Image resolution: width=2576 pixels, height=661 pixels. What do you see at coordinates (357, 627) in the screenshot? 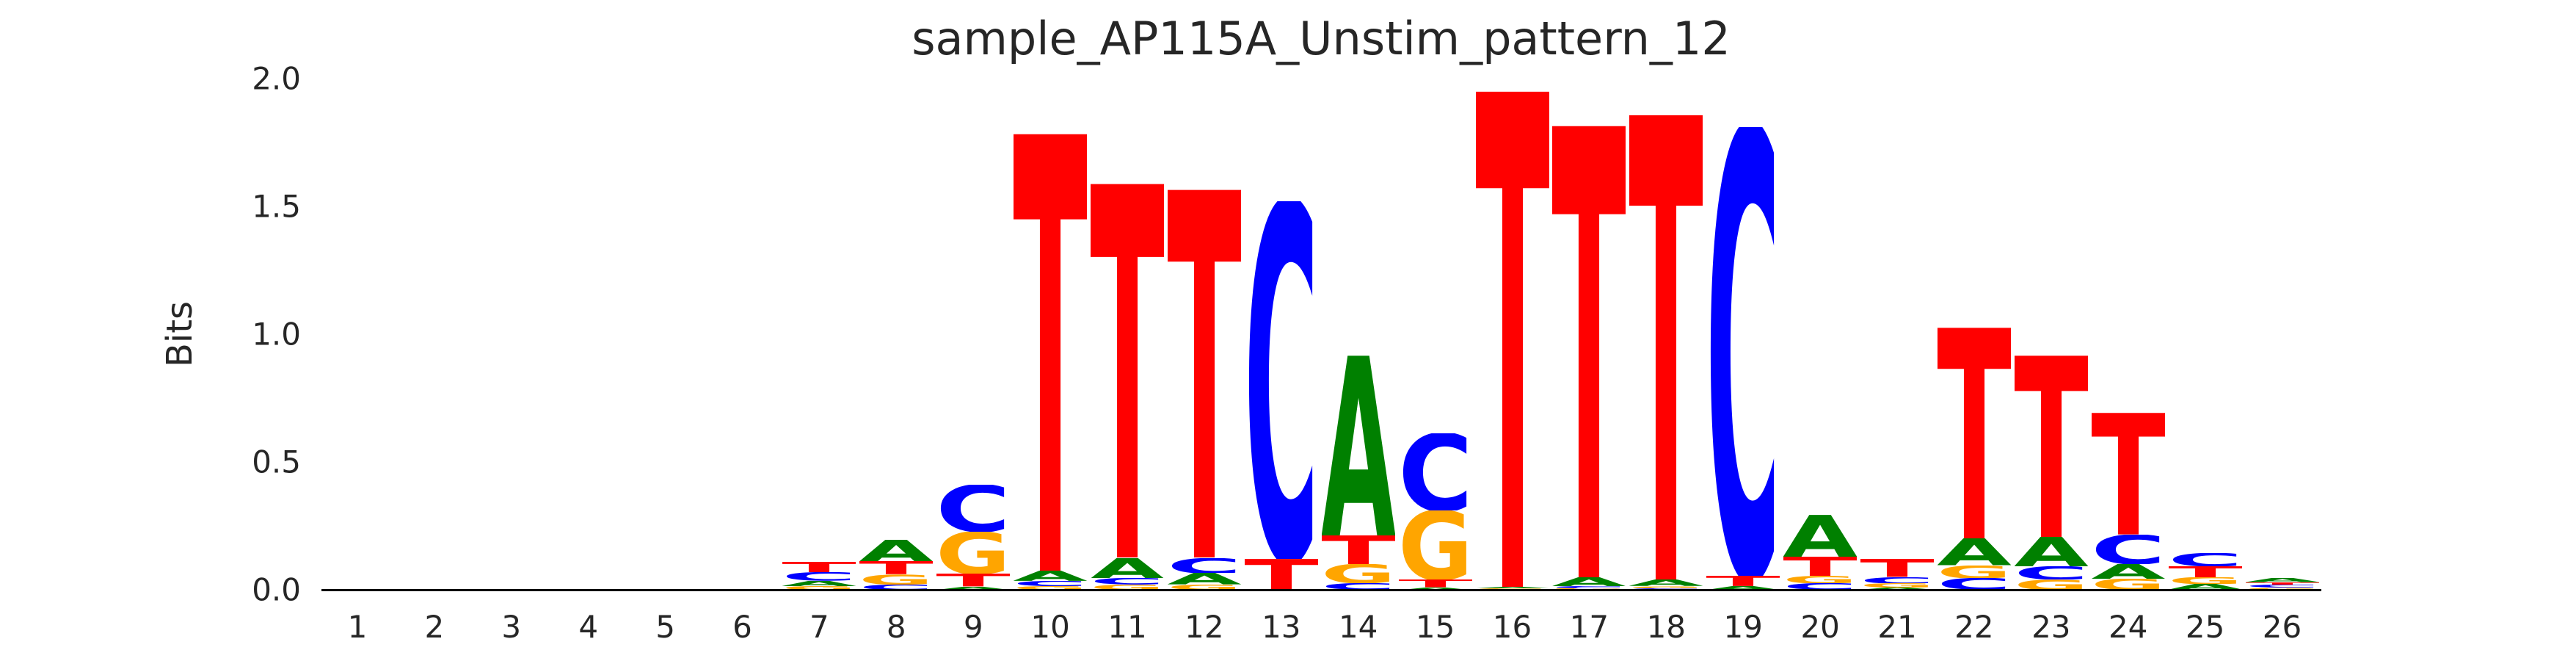
I see `x-tick-label: 1` at bounding box center [357, 627].